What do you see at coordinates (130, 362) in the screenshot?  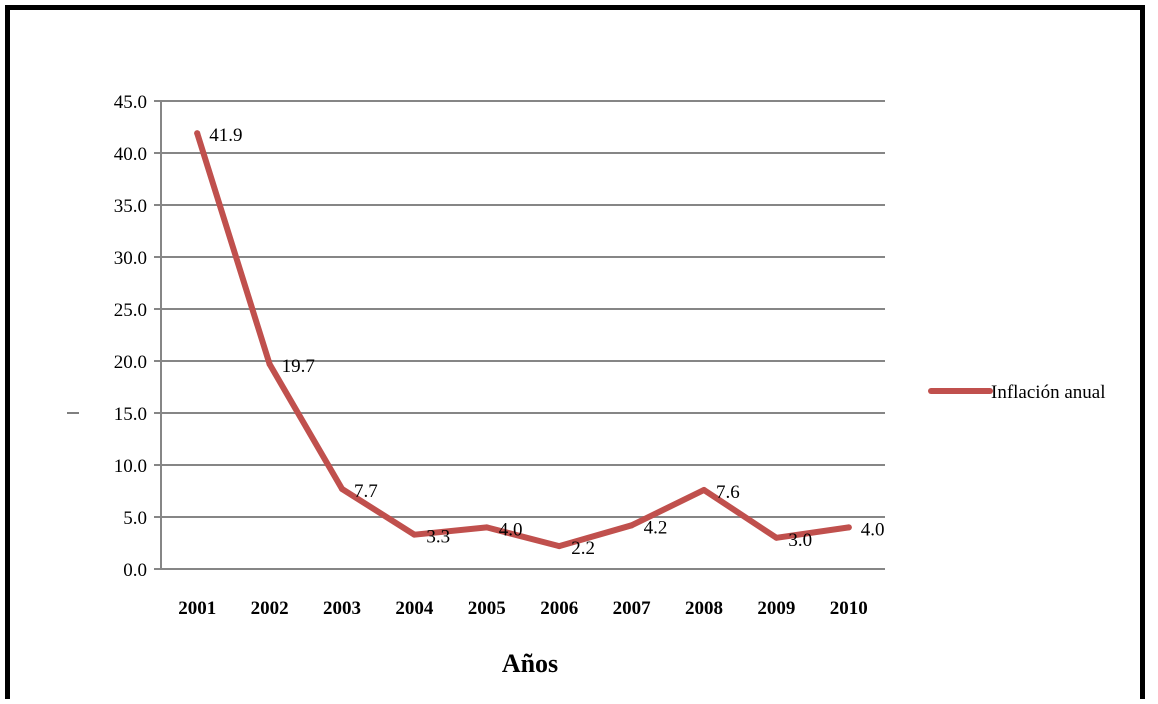 I see `y-tick-label: 20.0` at bounding box center [130, 362].